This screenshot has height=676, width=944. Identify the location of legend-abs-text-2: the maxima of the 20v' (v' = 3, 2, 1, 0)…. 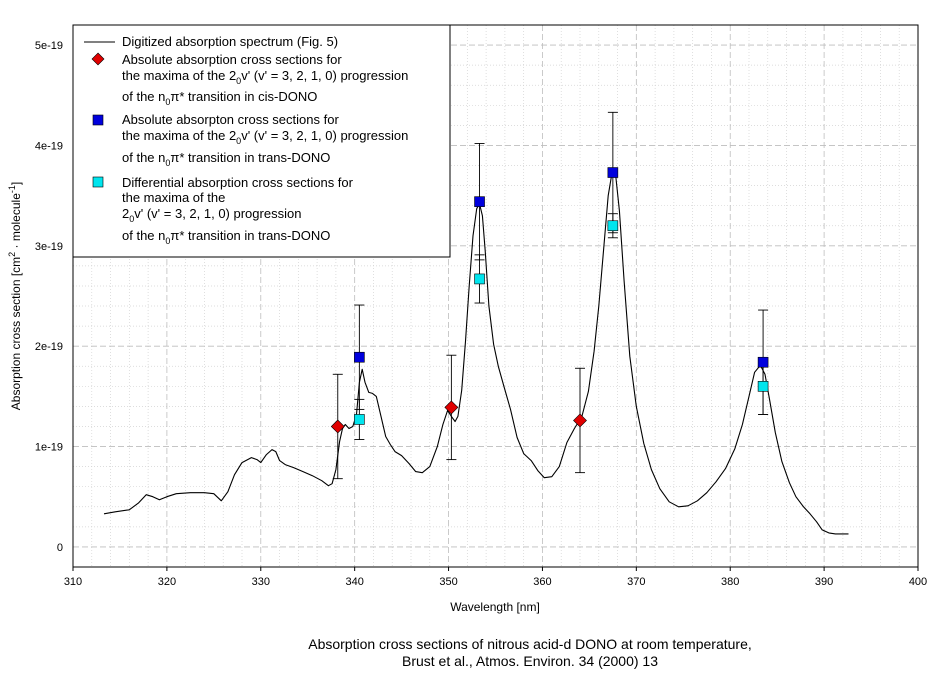
(265, 137).